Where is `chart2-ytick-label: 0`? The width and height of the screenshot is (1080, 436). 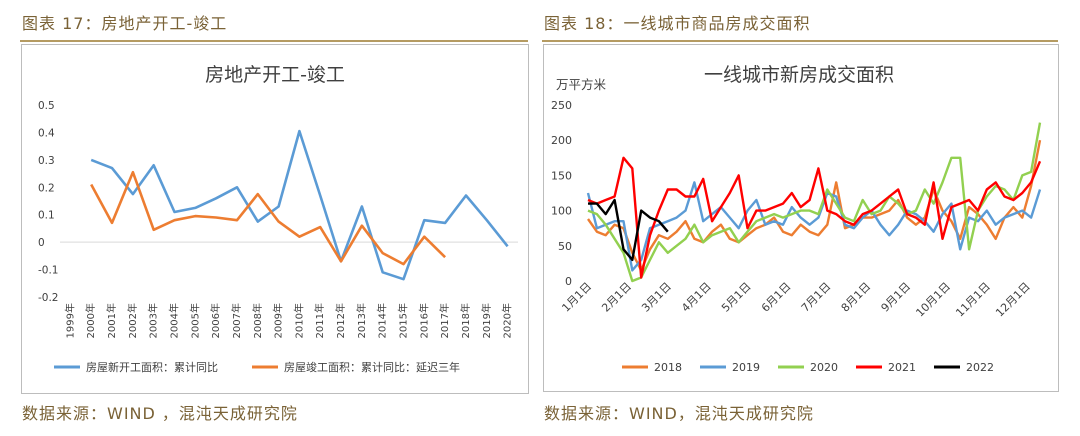 chart2-ytick-label: 0 is located at coordinates (568, 281).